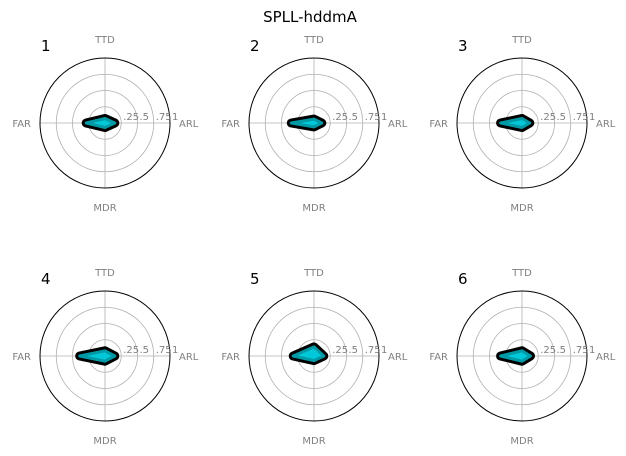 The width and height of the screenshot is (626, 456). What do you see at coordinates (463, 46) in the screenshot?
I see `panel-number: 3` at bounding box center [463, 46].